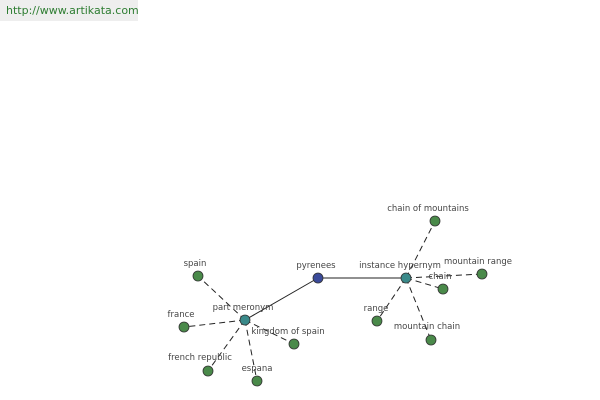  What do you see at coordinates (439, 277) in the screenshot?
I see `node-label: chain` at bounding box center [439, 277].